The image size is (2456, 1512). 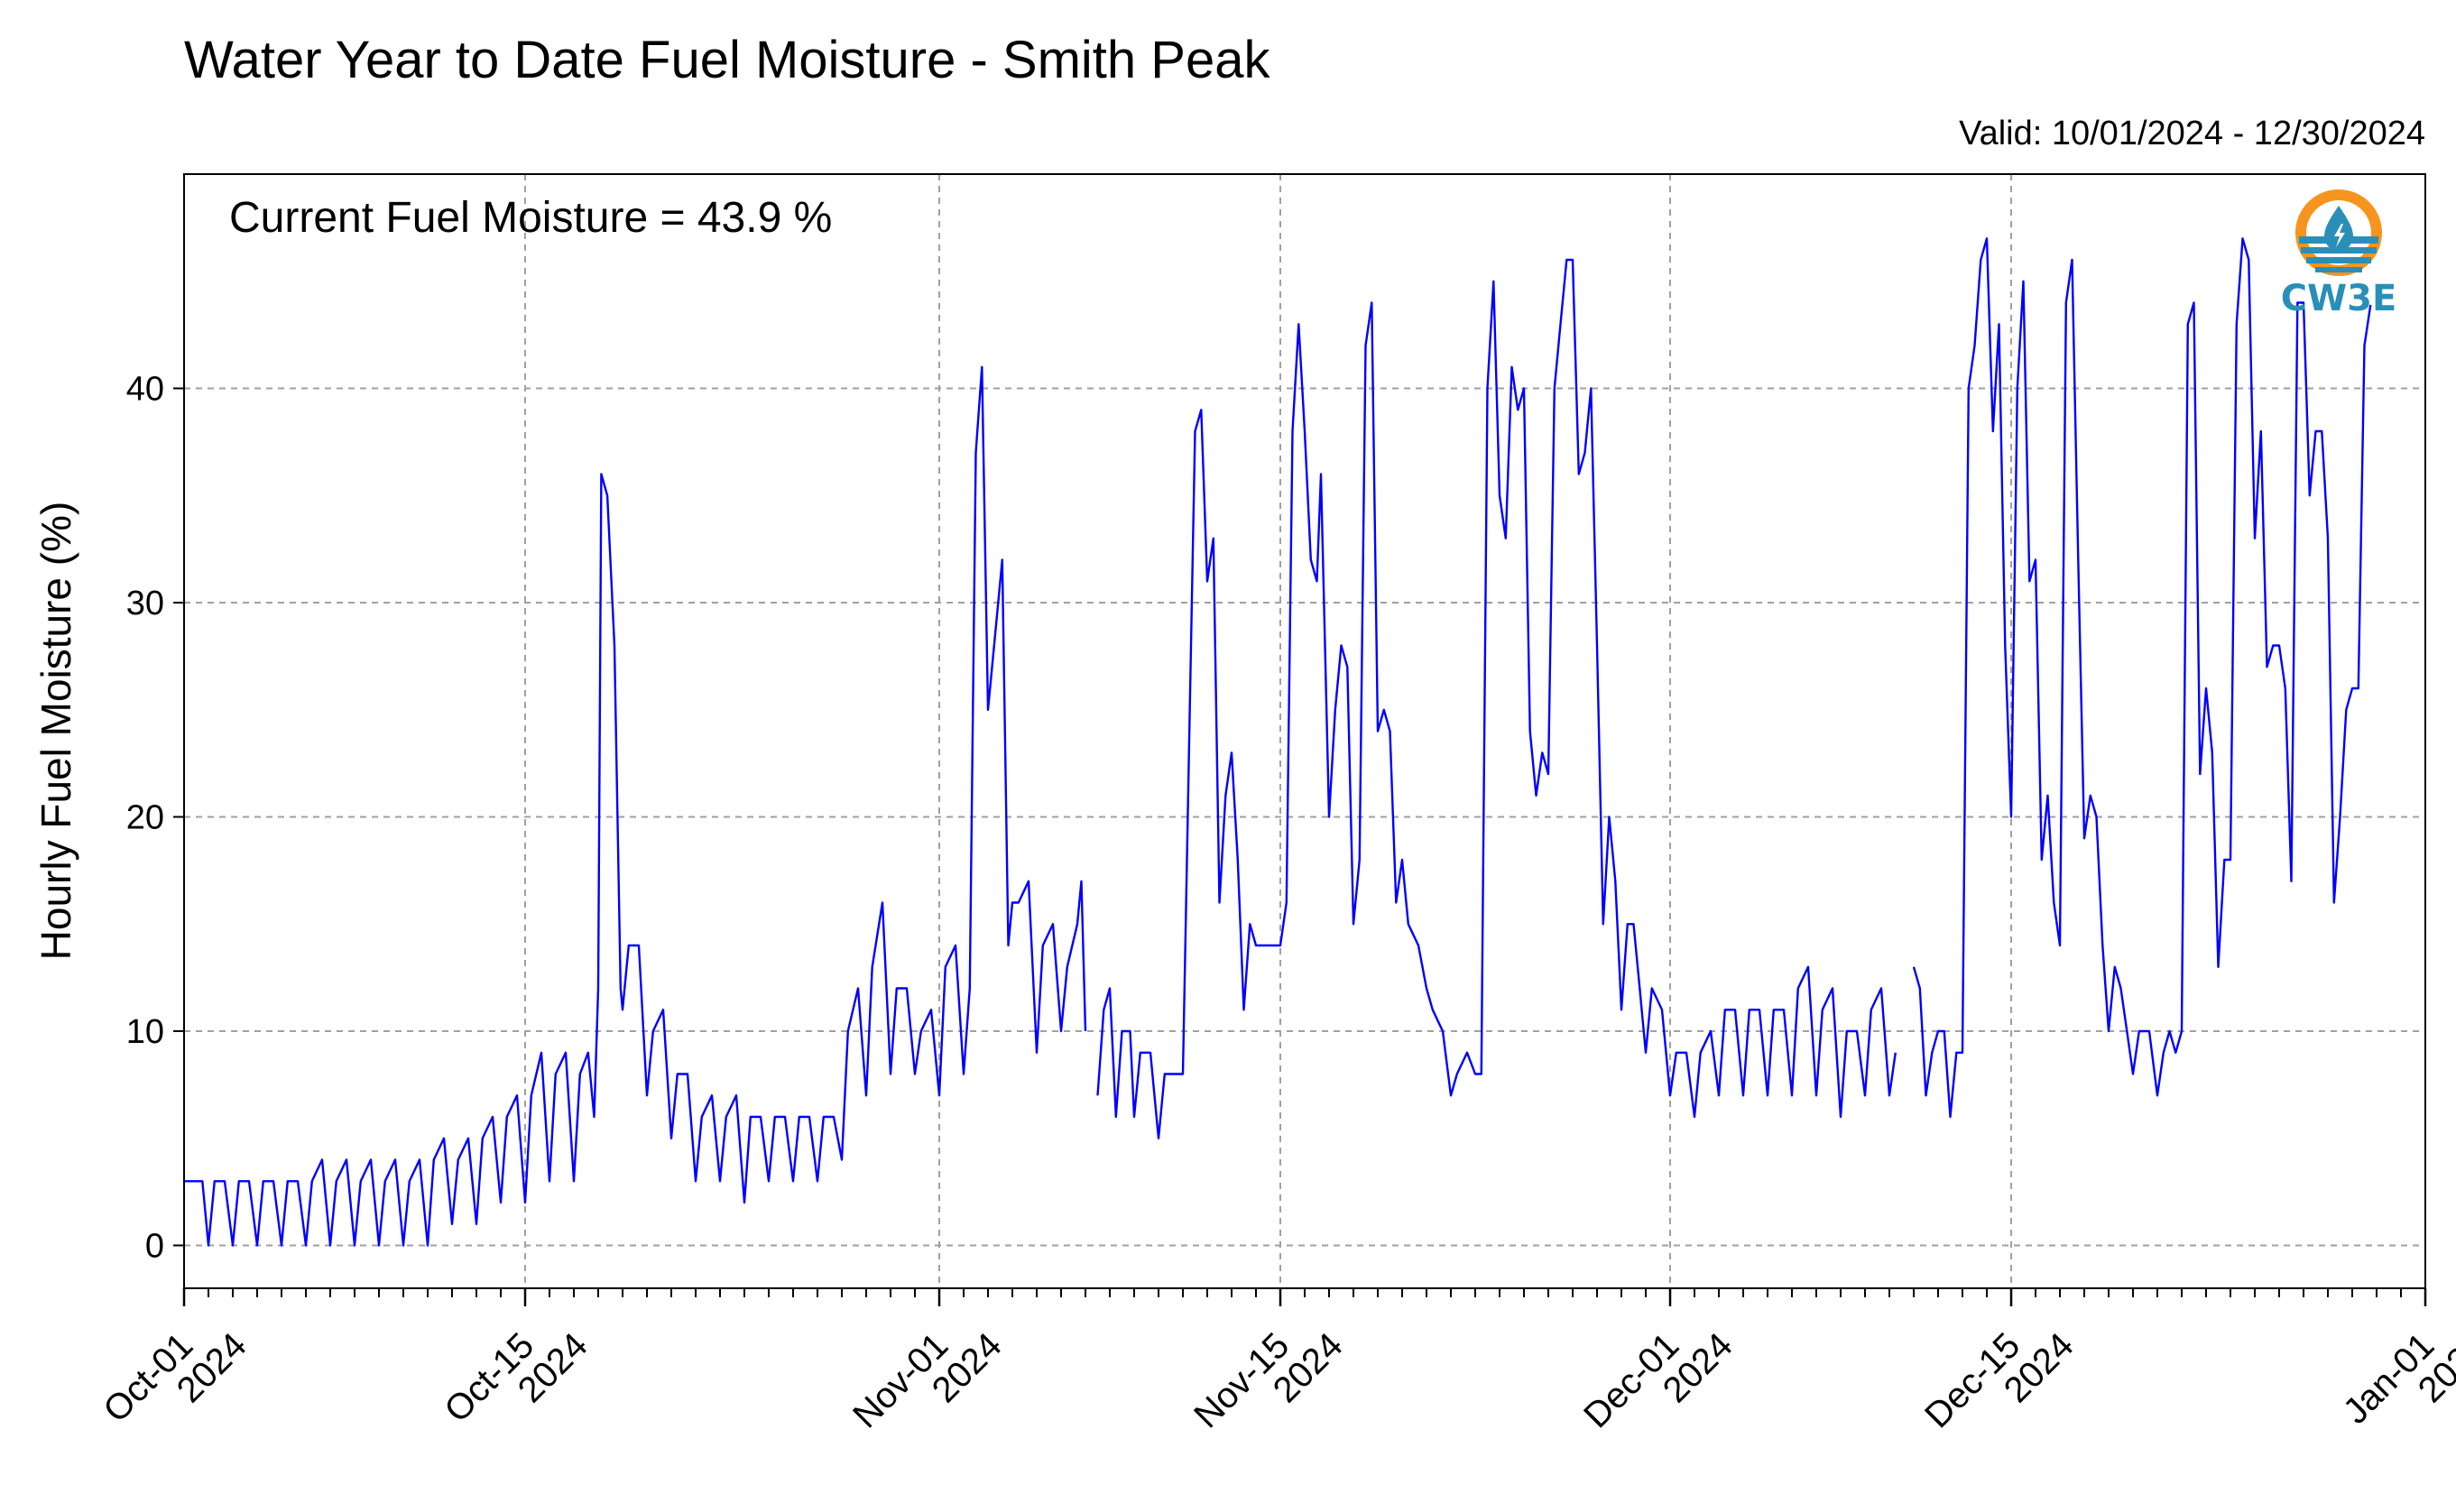 What do you see at coordinates (2142, 678) in the screenshot?
I see `fuel-moisture-line` at bounding box center [2142, 678].